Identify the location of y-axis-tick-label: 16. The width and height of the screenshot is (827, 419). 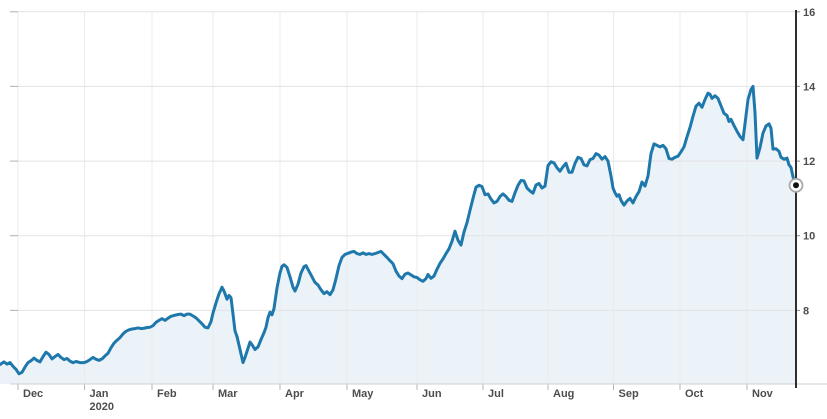
(809, 13).